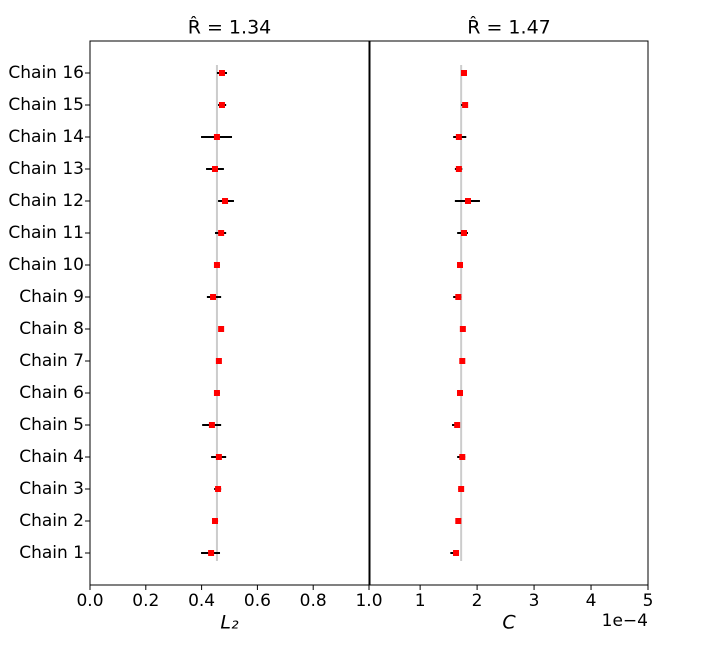 The height and width of the screenshot is (648, 720). I want to click on y-tick-label: Chain 12, so click(46, 201).